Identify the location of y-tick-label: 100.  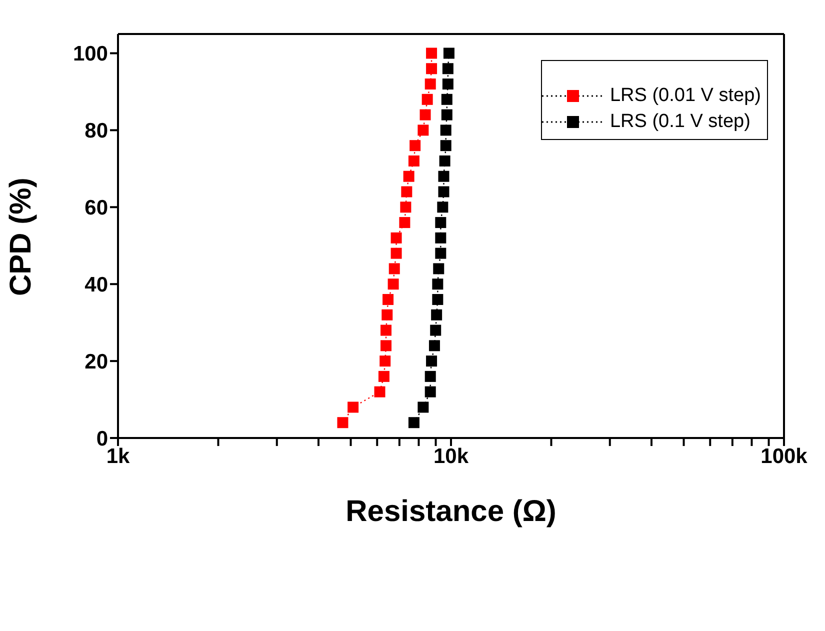
(90, 54).